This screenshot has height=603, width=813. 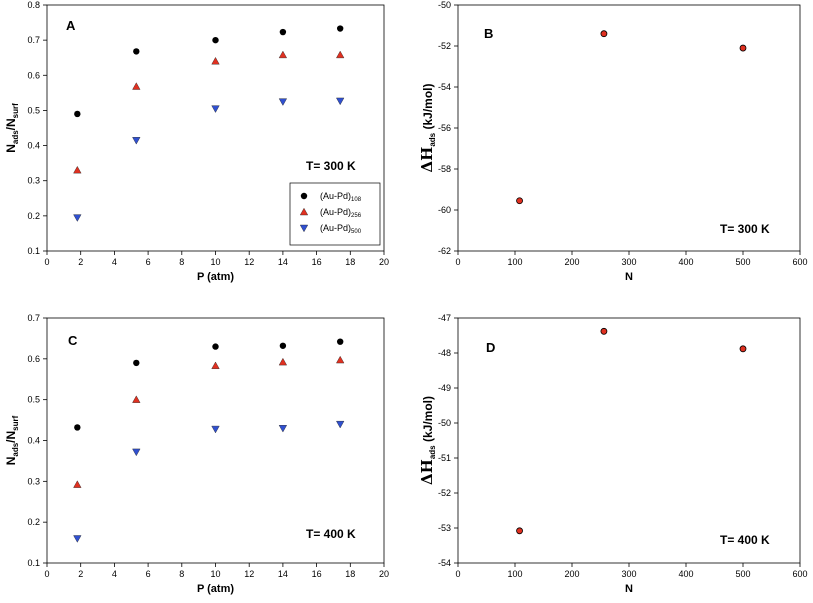 I want to click on legend: (Au-Pd)108 (Au-Pd)256 (Au-Pd)500, so click(x=335, y=214).